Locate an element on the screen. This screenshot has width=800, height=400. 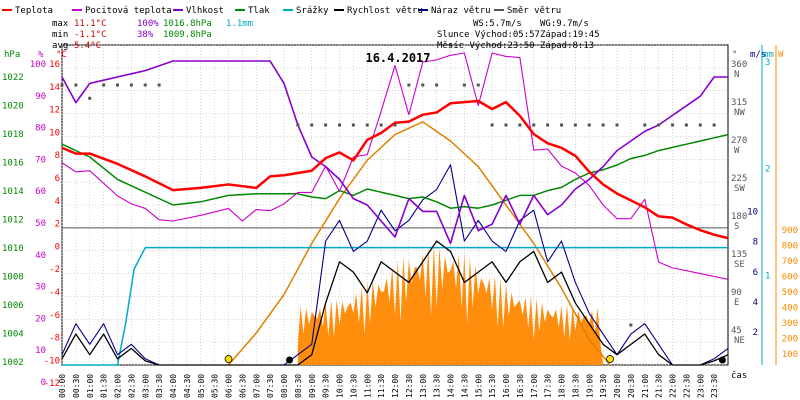
tick-label-x: 17:00 is located at coordinates (534, 386).